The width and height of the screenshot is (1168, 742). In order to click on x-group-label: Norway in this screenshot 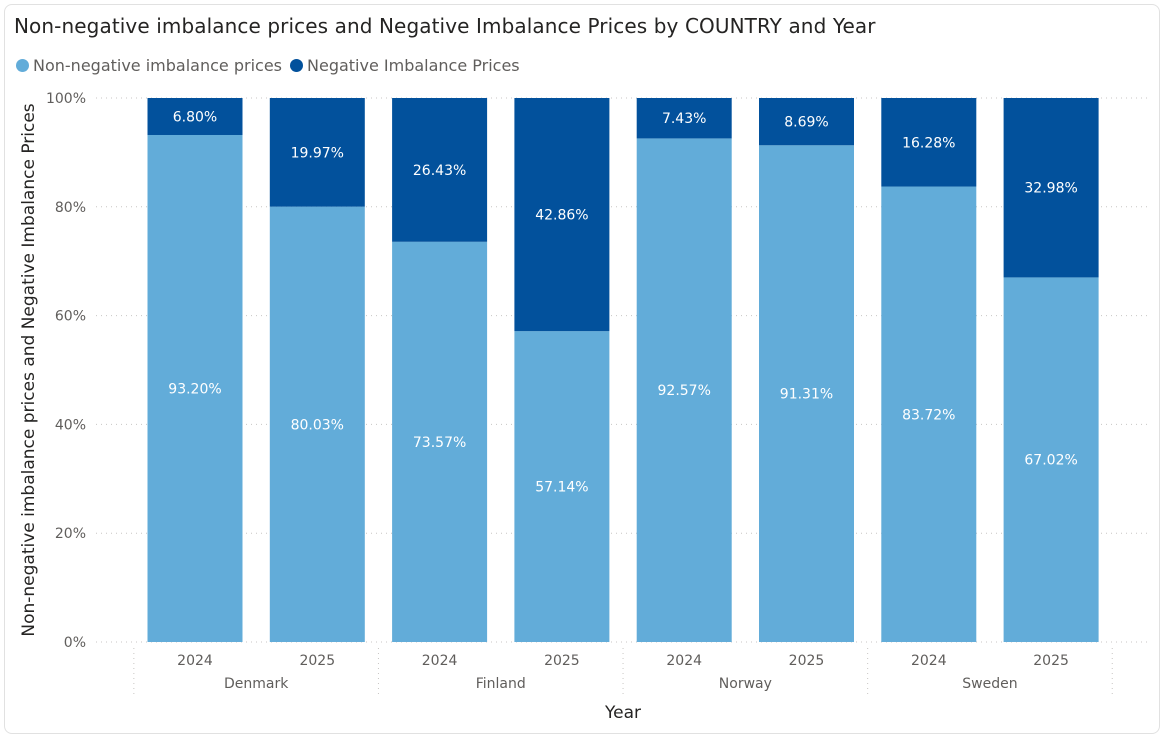, I will do `click(745, 684)`.